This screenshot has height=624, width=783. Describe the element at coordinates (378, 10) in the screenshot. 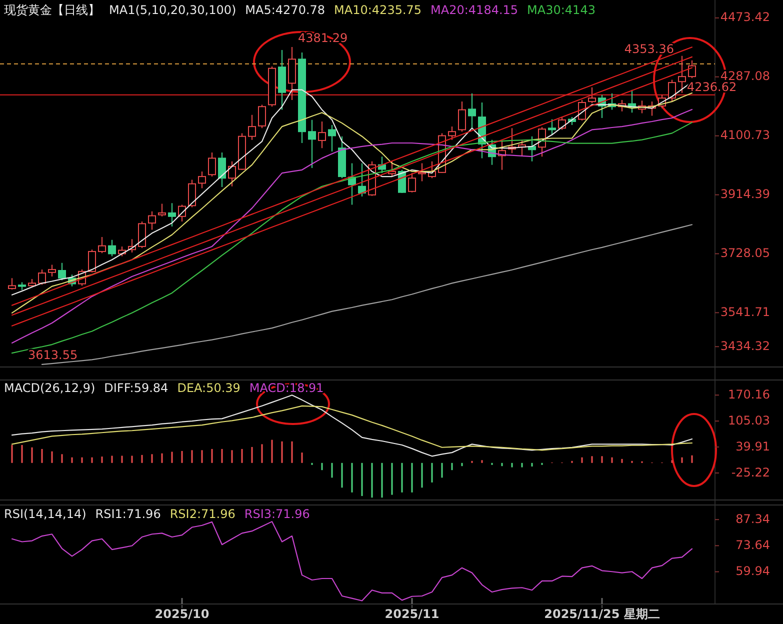

I see `text: MA10:4235.75` at that location.